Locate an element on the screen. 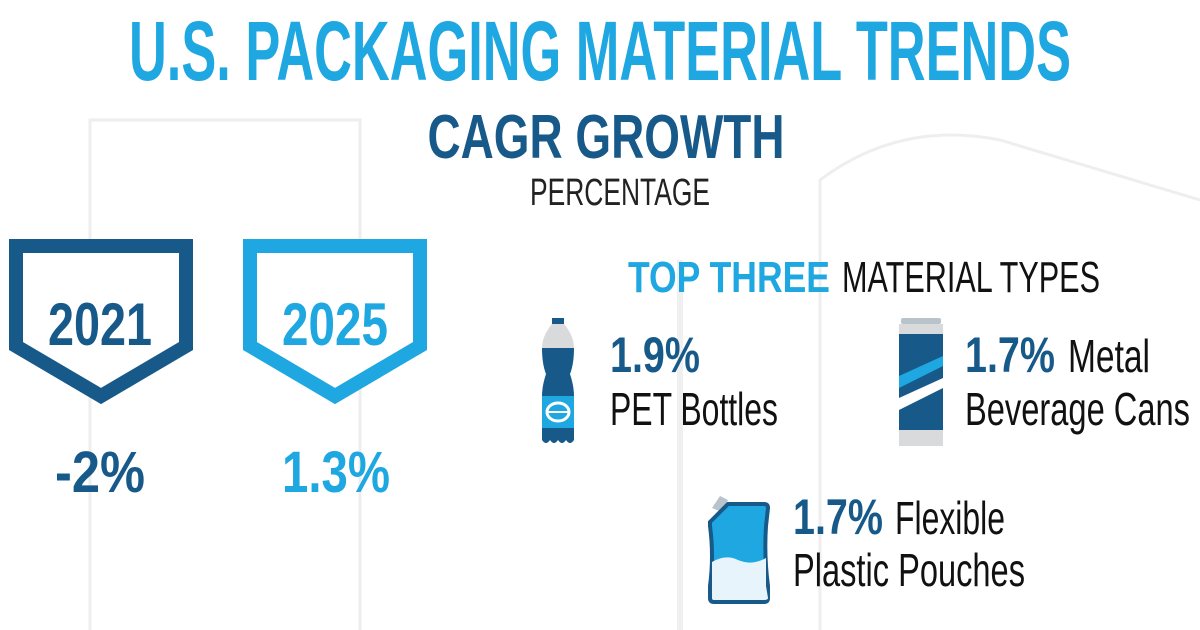  bottle-icon is located at coordinates (558, 380).